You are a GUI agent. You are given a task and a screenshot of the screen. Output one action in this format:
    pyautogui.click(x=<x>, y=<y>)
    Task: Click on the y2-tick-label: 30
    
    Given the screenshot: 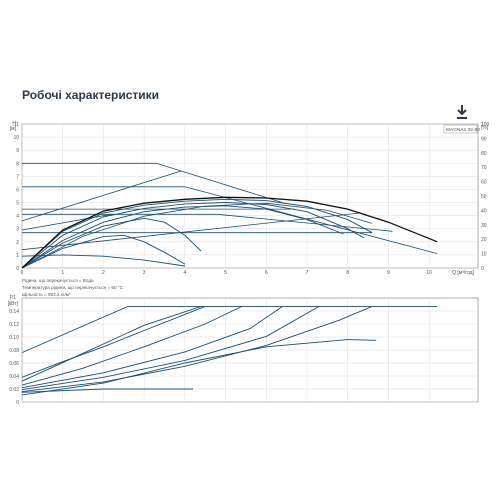 What is the action you would take?
    pyautogui.click(x=484, y=226)
    